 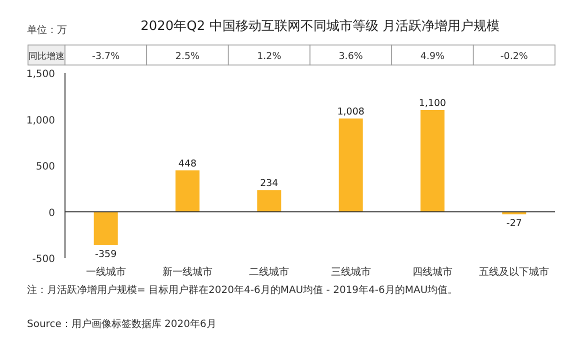 I want to click on data-label: -359, so click(x=106, y=254).